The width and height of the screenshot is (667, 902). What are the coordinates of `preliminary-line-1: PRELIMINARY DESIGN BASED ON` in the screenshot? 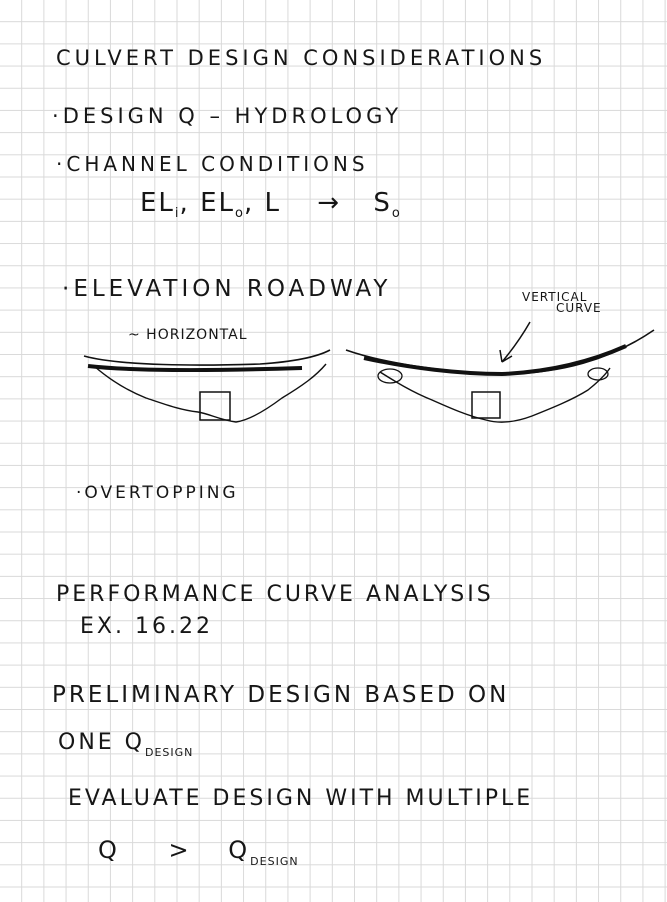 It's located at (281, 695).